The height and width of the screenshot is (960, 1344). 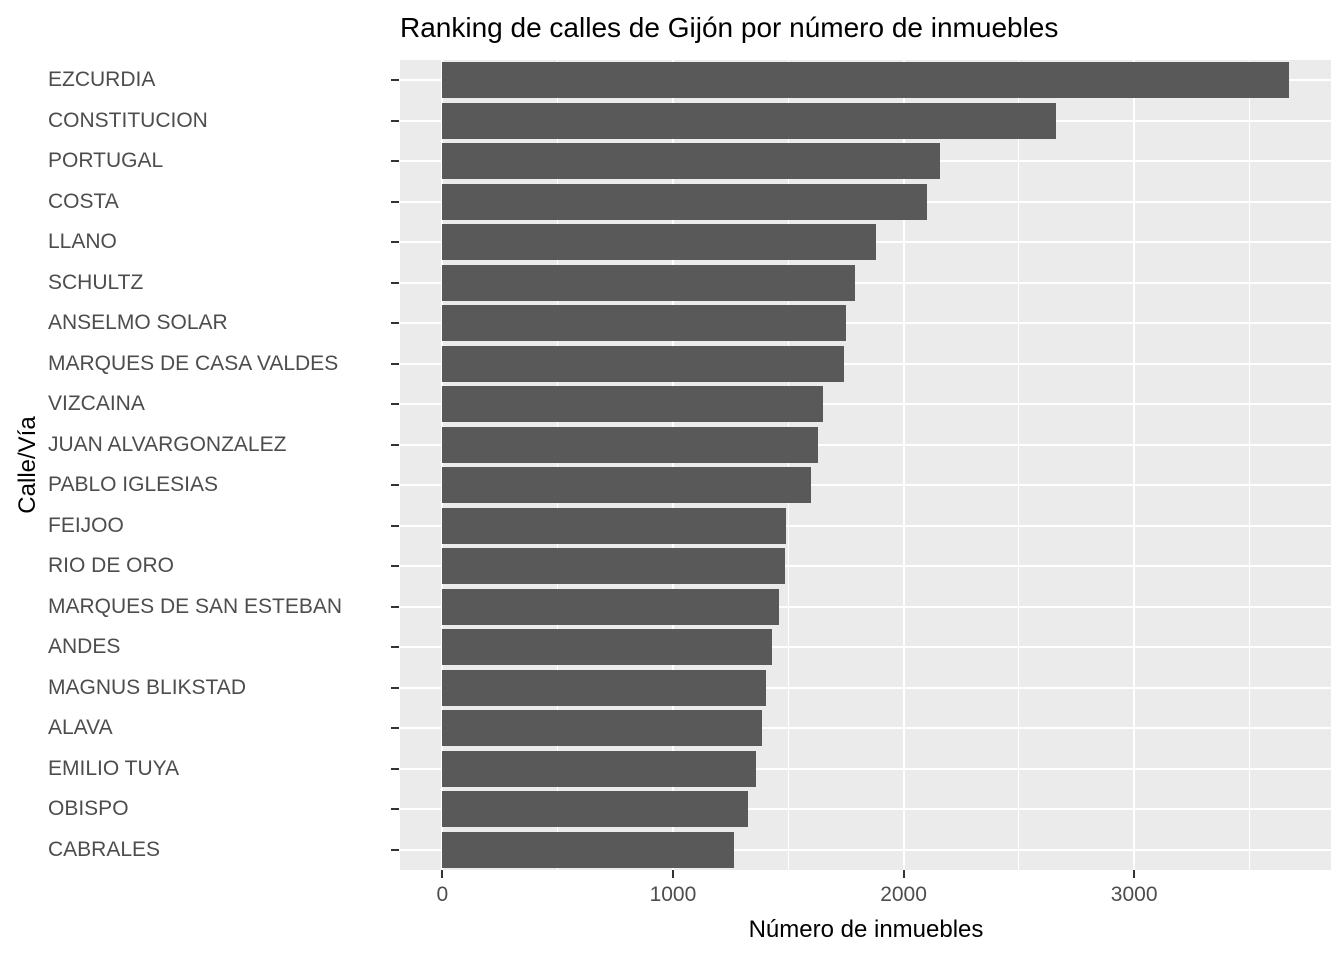 I want to click on y-tick-label: VIZCAINA, so click(x=96, y=404).